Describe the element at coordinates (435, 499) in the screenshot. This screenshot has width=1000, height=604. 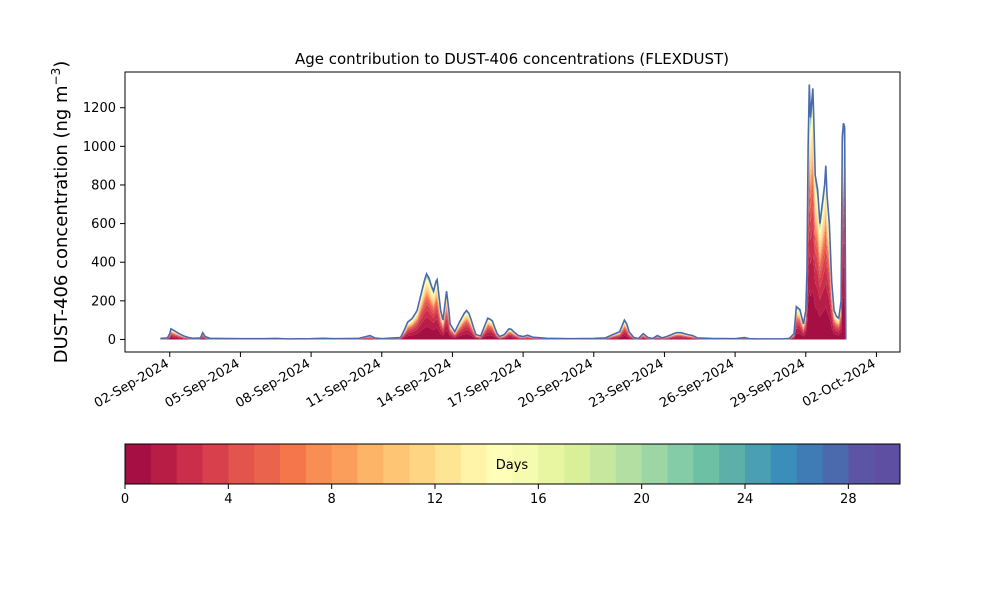
I see `colorbar-tick-label: 12` at that location.